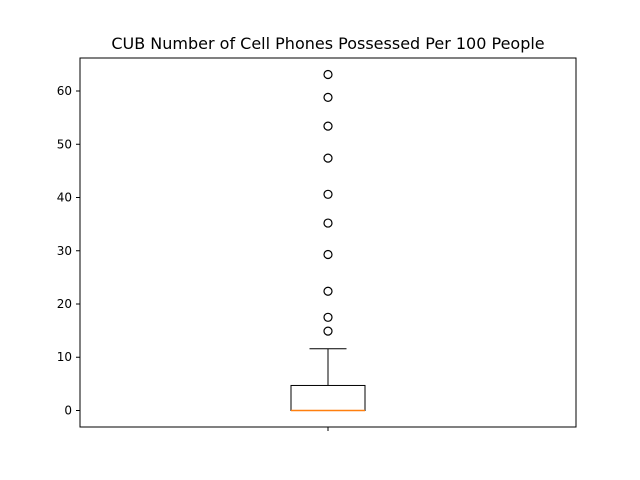 Image resolution: width=640 pixels, height=480 pixels. What do you see at coordinates (64, 304) in the screenshot?
I see `y-tick-label: 20` at bounding box center [64, 304].